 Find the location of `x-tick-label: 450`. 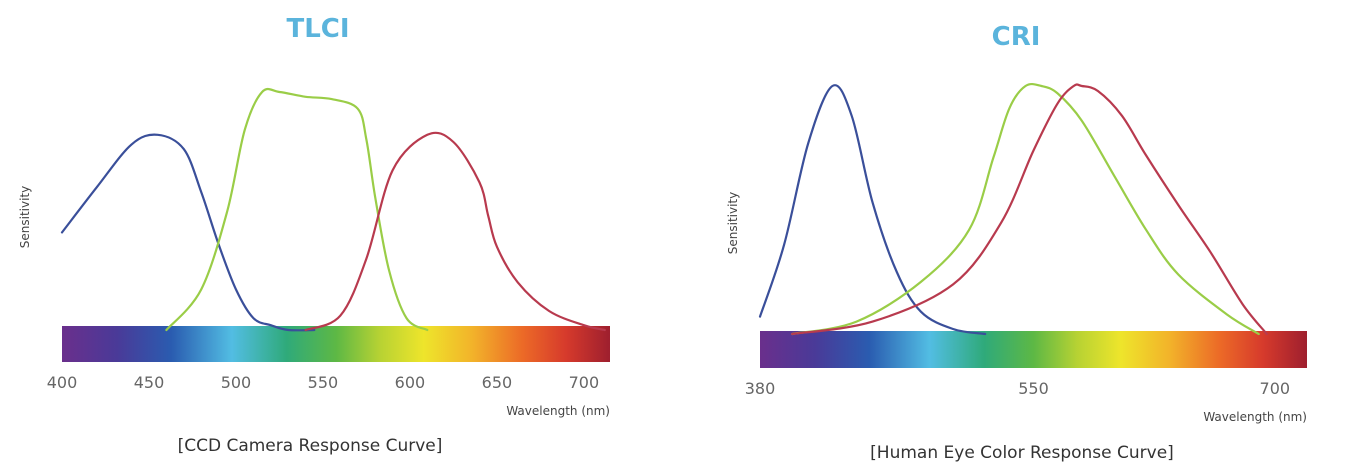

x-tick-label: 450 is located at coordinates (149, 382).